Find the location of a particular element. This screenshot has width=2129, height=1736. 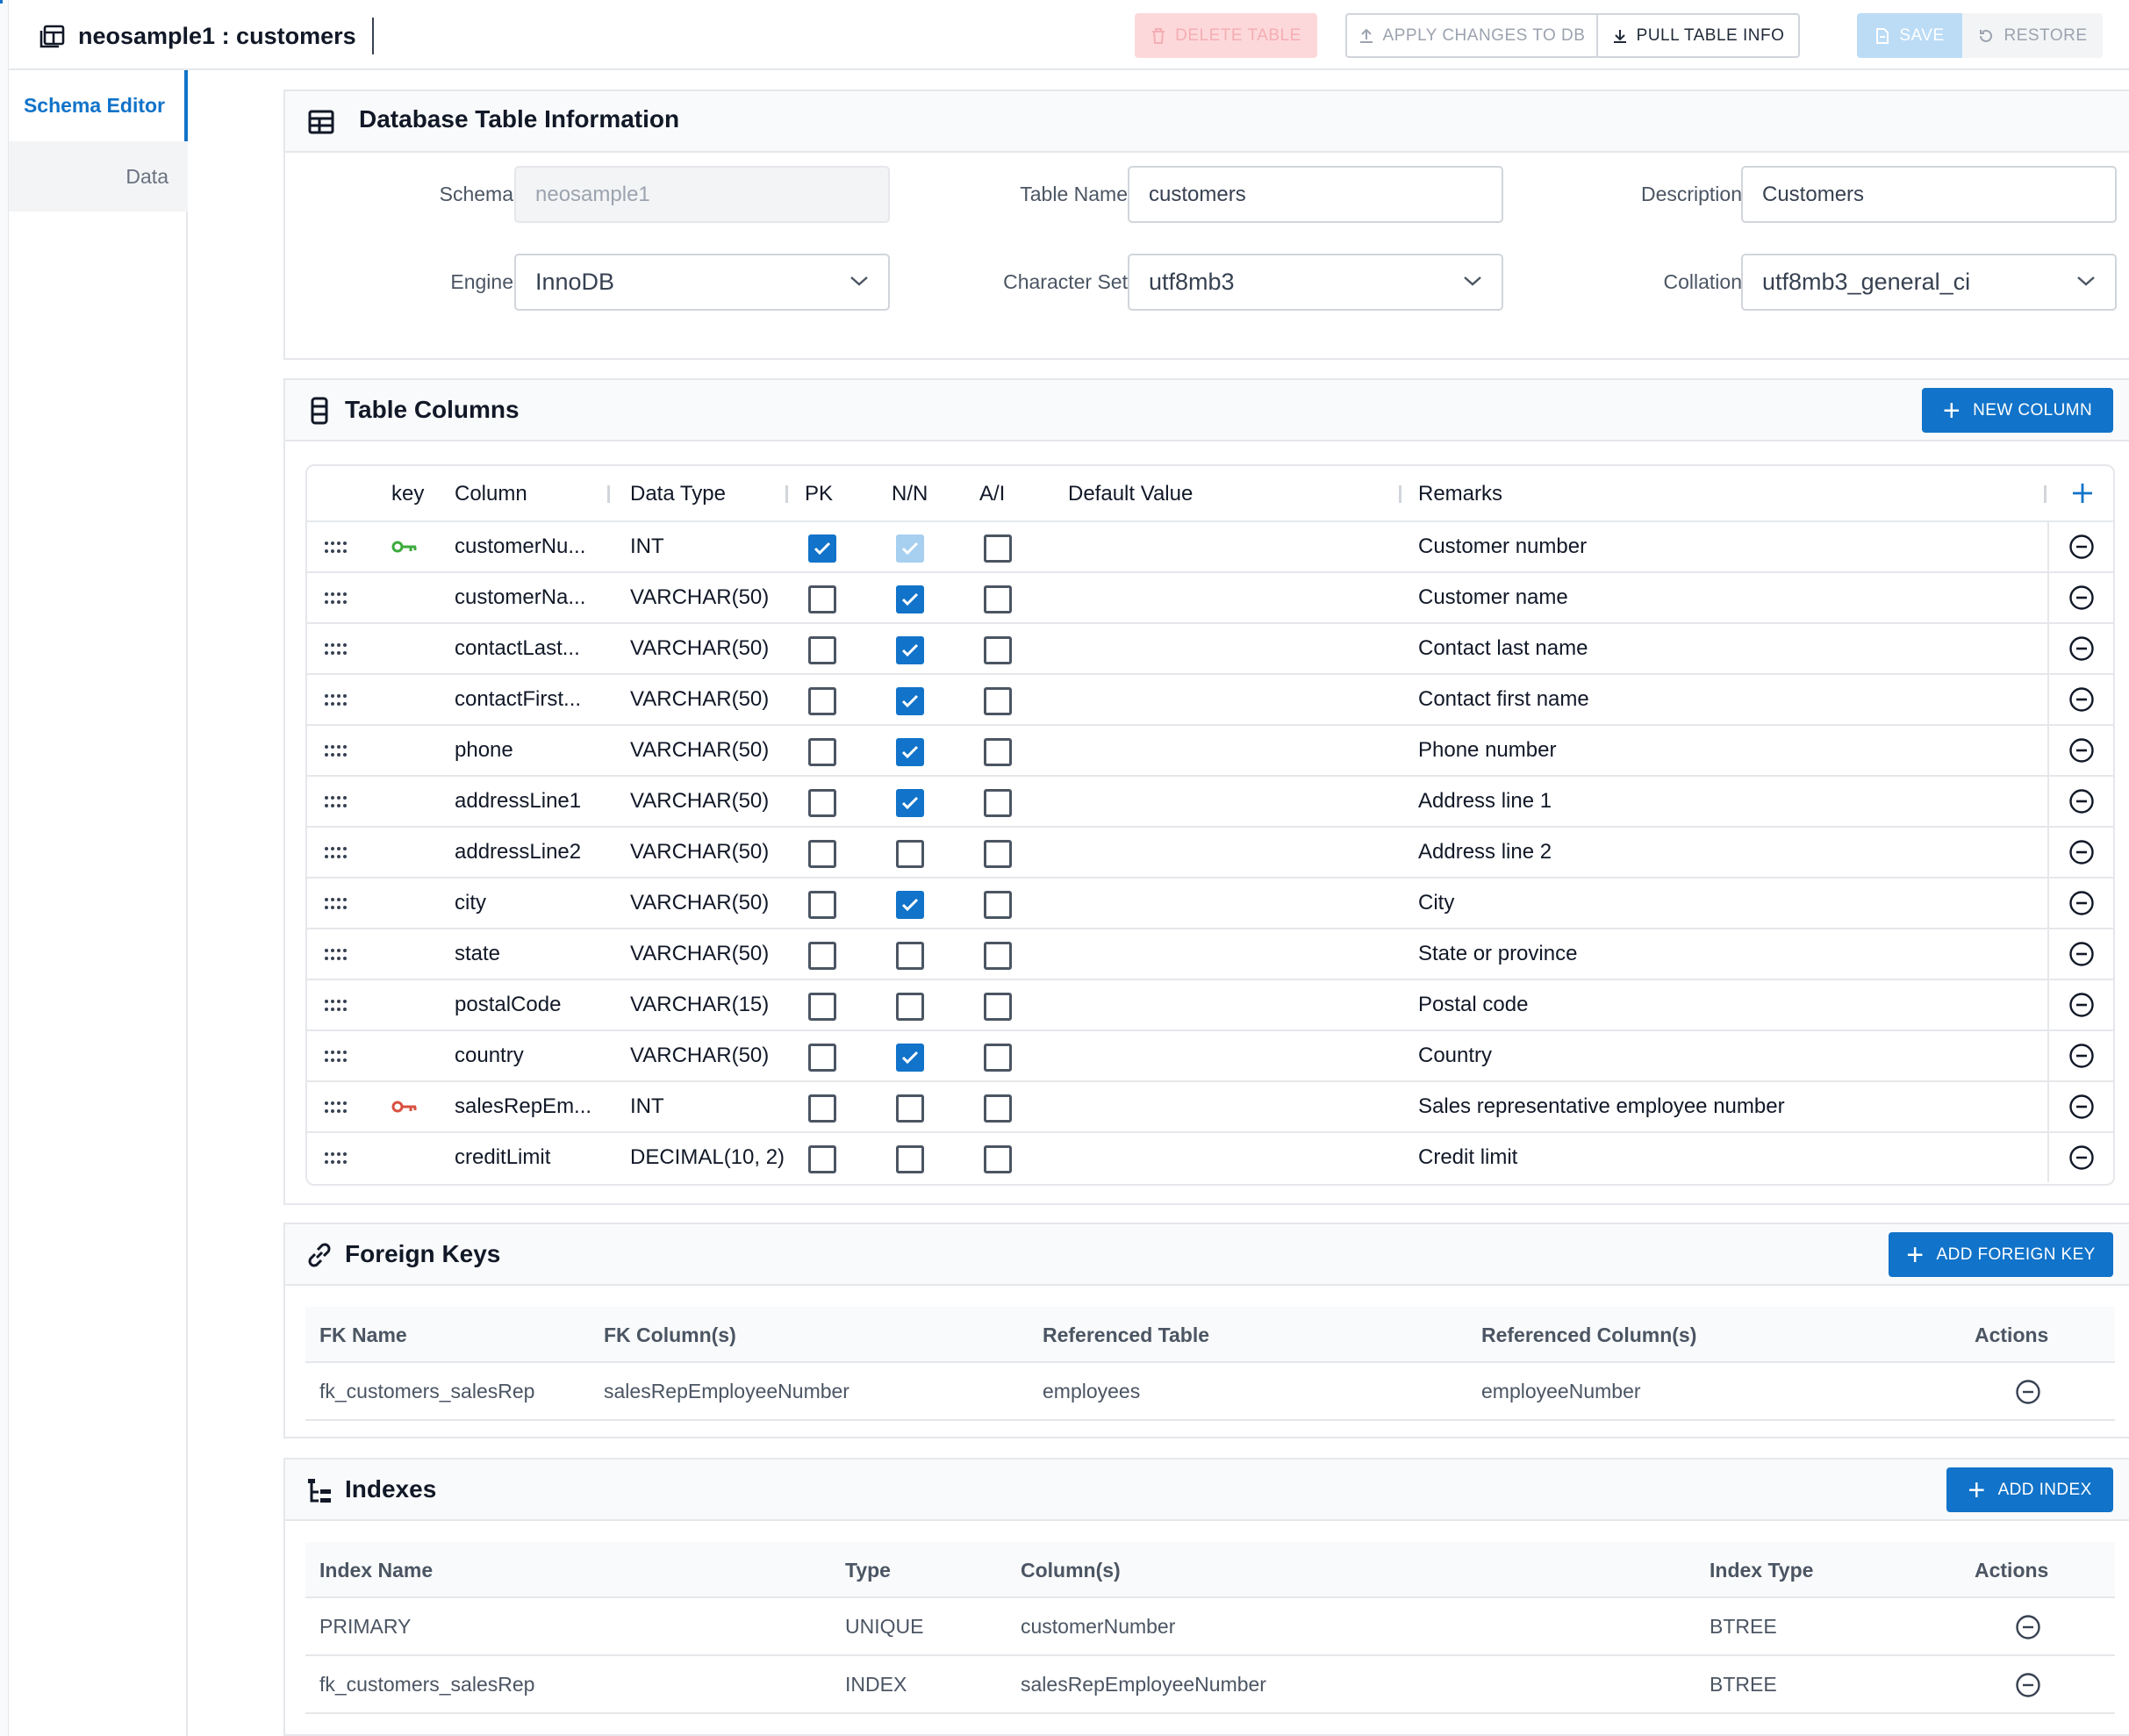

engine-select: InnoDB is located at coordinates (702, 283).